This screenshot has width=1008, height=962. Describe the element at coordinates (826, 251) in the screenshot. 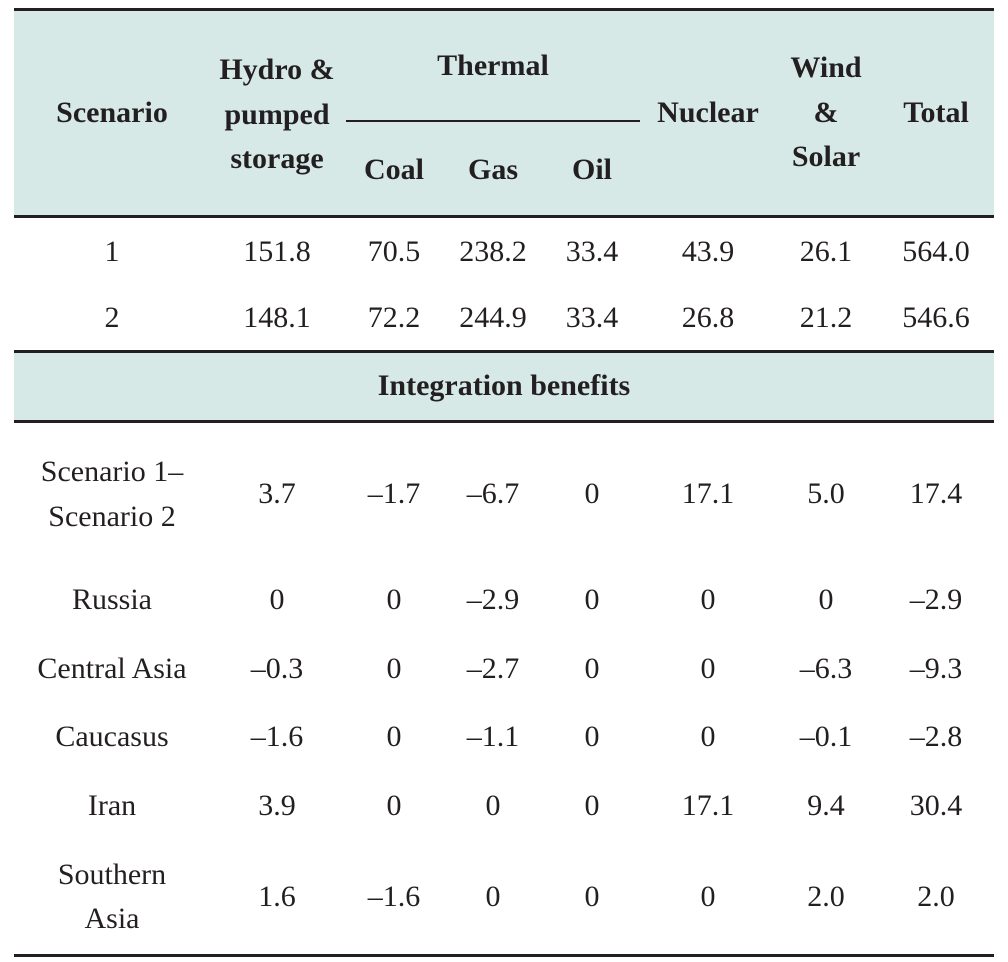

I see `cell-wind-solar: 26.1` at that location.